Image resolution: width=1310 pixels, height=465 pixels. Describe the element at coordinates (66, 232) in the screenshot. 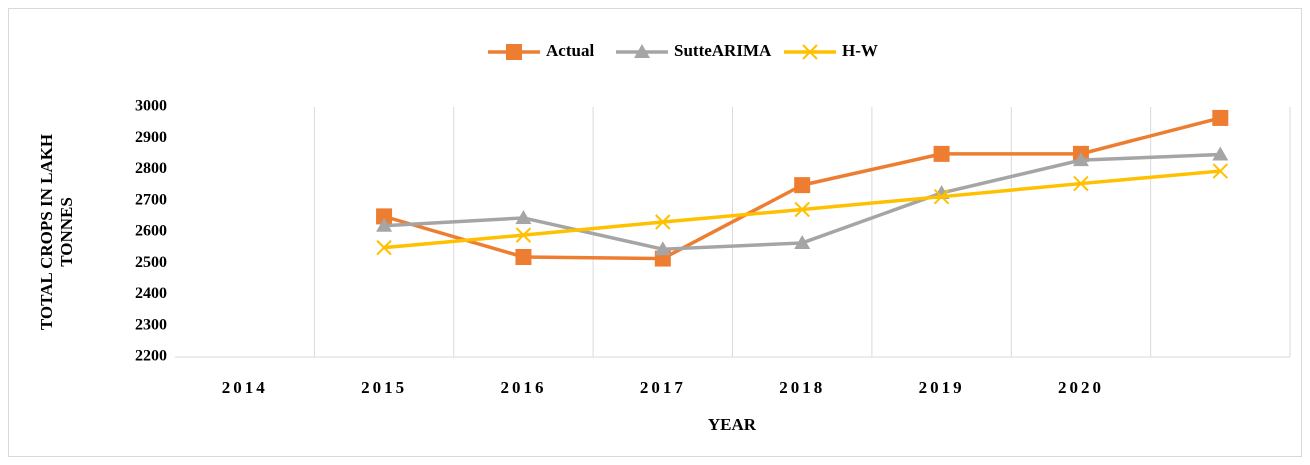

I see `y-axis-title: TONNES` at that location.